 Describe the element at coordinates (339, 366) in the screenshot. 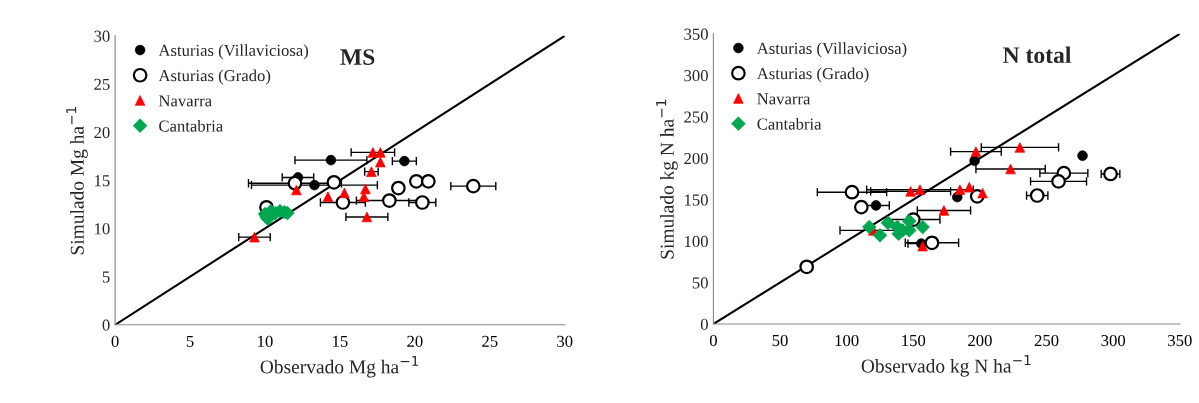

I see `x-axis-title: Observado Mg ha$^{−1}$` at that location.